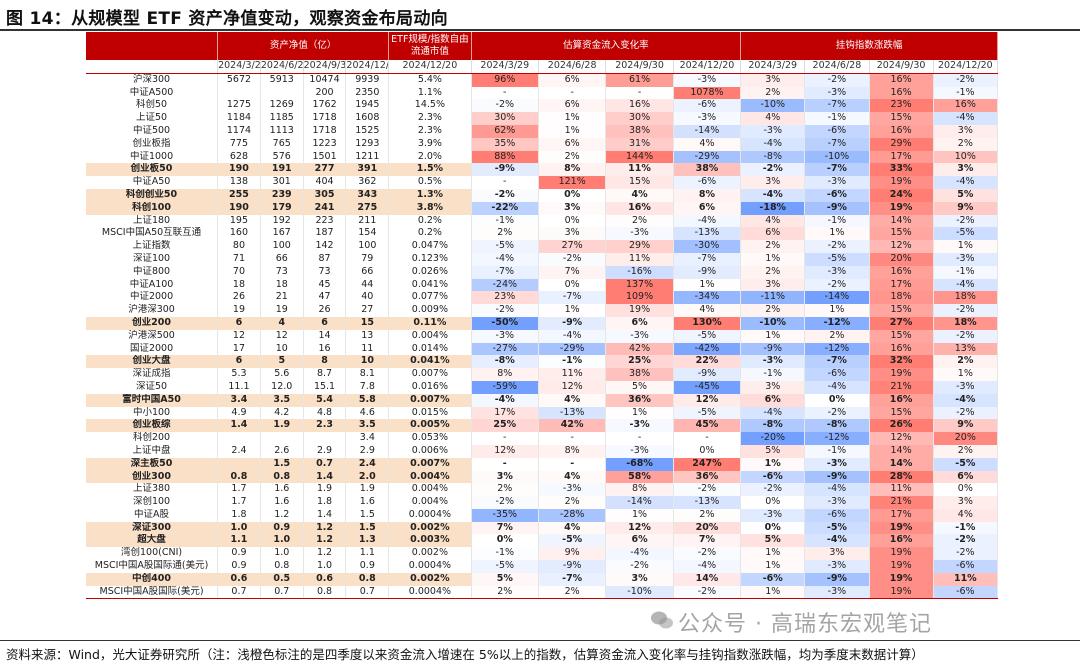  I want to click on return-cell: -18%, so click(773, 208).